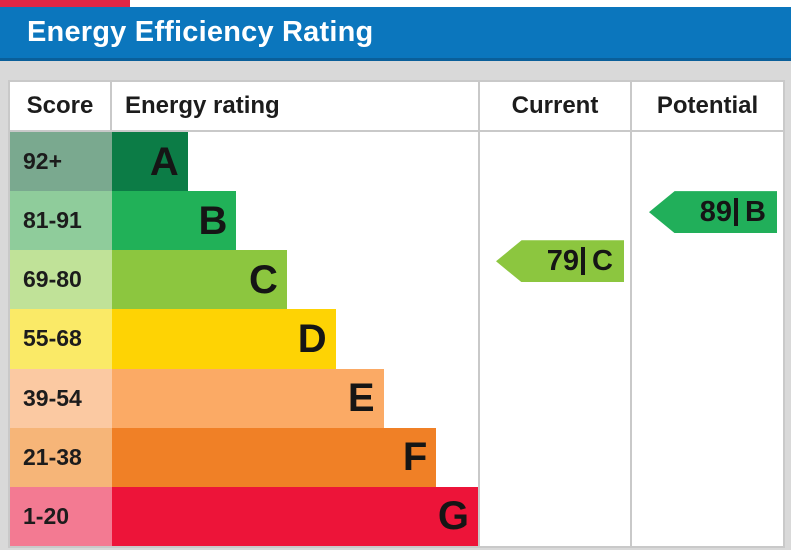 The height and width of the screenshot is (550, 791). What do you see at coordinates (563, 260) in the screenshot?
I see `current-score-value: 79` at bounding box center [563, 260].